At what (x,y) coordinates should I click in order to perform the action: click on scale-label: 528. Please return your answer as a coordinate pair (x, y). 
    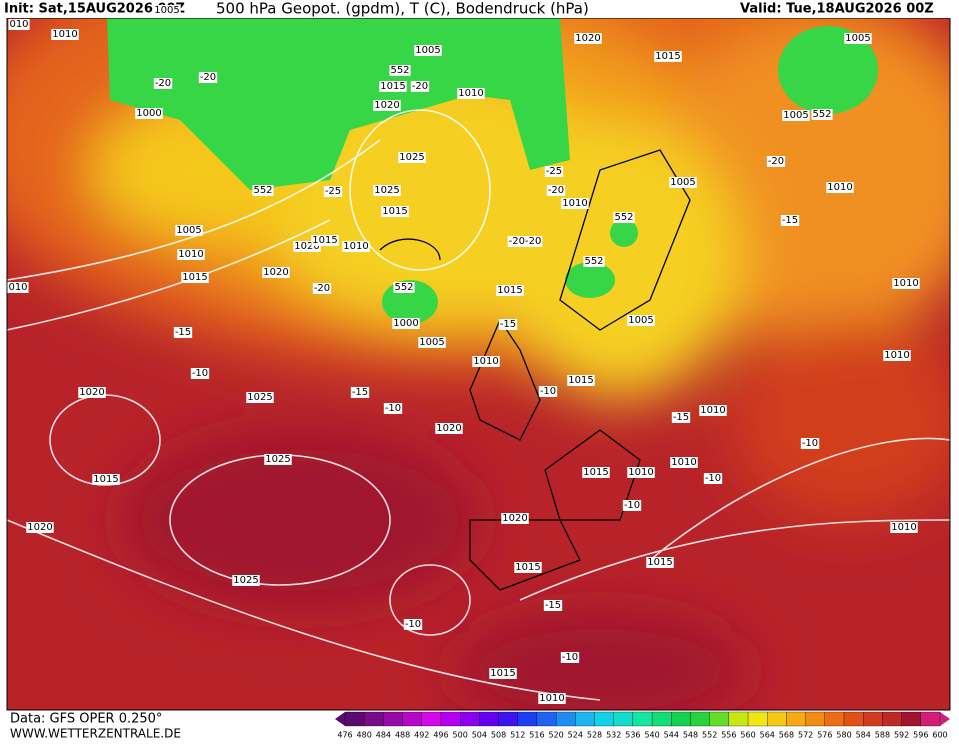
    Looking at the image, I should click on (594, 735).